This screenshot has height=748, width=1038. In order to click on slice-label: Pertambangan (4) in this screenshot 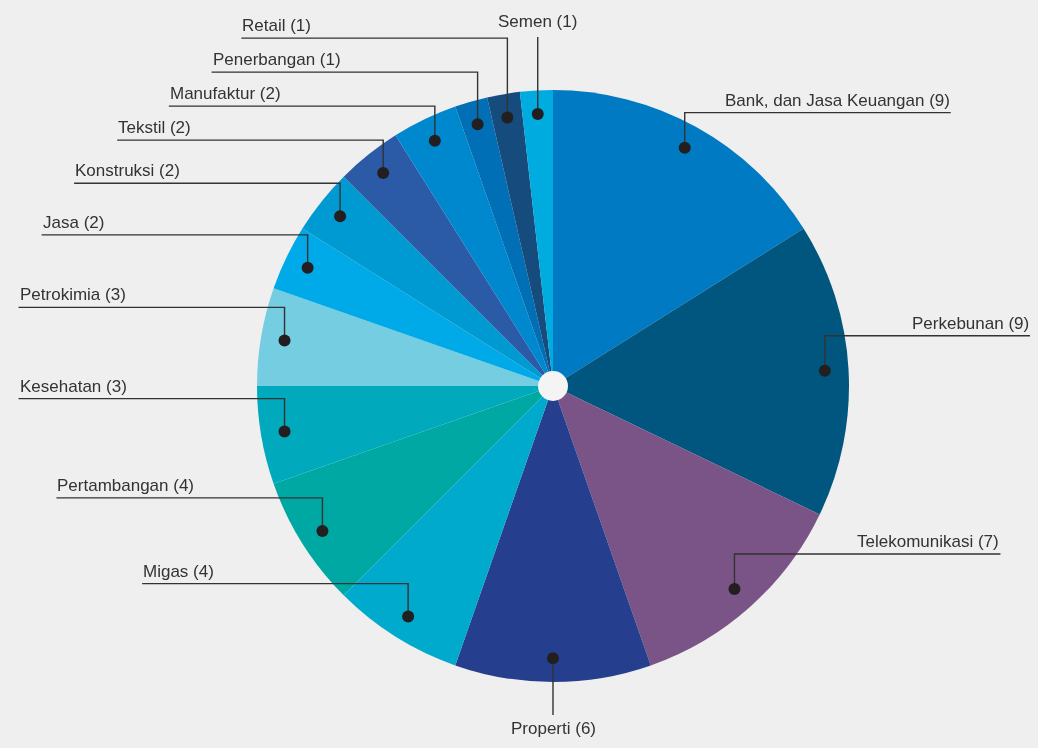, I will do `click(126, 485)`.